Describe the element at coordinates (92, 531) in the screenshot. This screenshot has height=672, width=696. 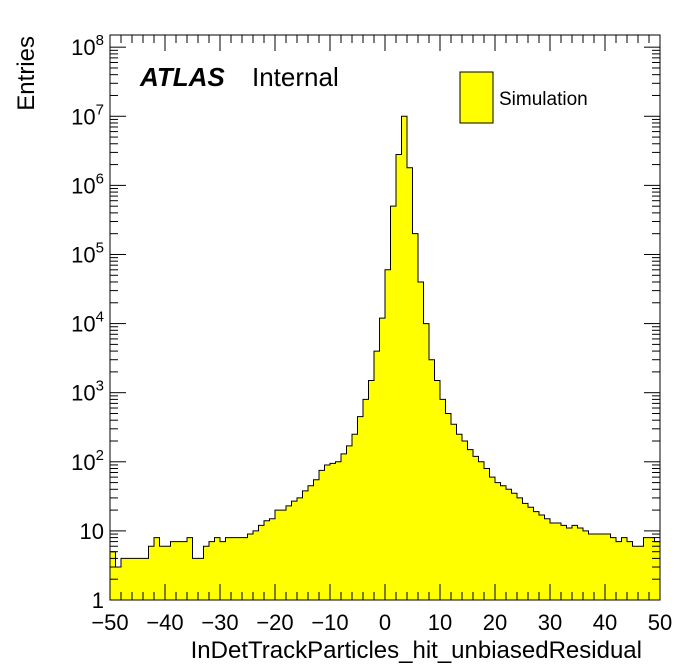
I see `y-tick-label: 10` at that location.